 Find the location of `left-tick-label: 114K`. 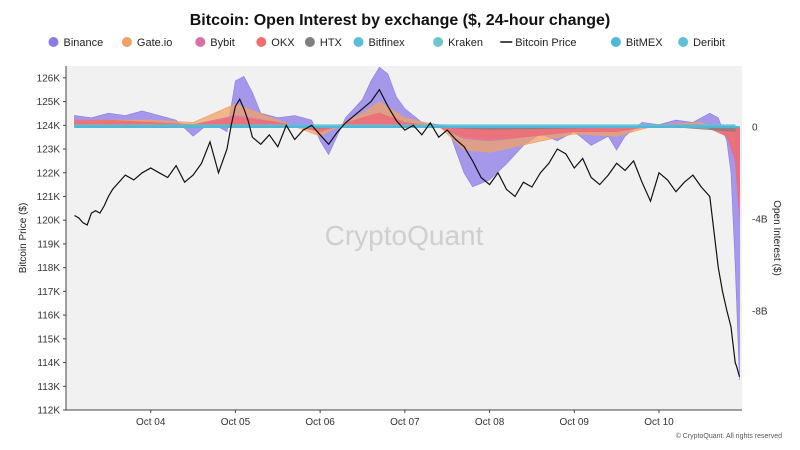

left-tick-label: 114K is located at coordinates (48, 363).